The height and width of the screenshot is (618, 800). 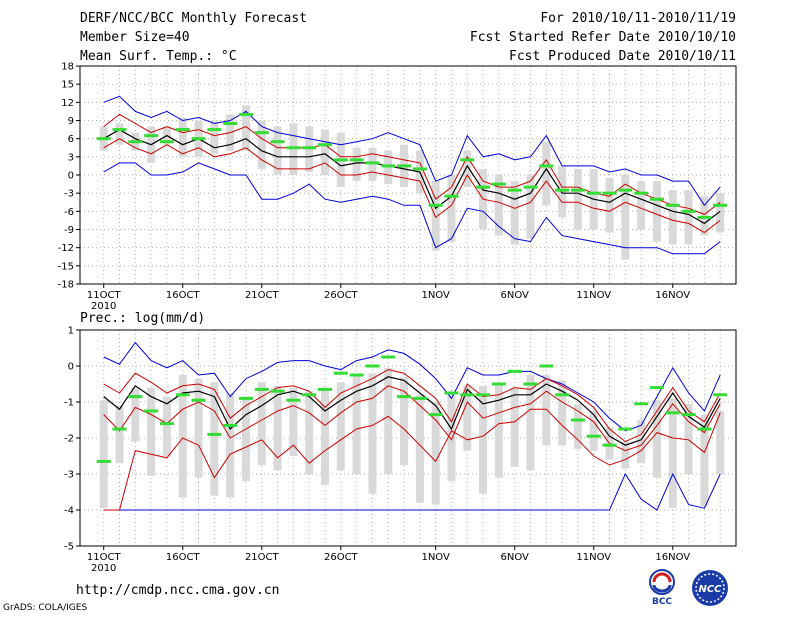 What do you see at coordinates (262, 557) in the screenshot?
I see `p2-xtick-label: 21OCT` at bounding box center [262, 557].